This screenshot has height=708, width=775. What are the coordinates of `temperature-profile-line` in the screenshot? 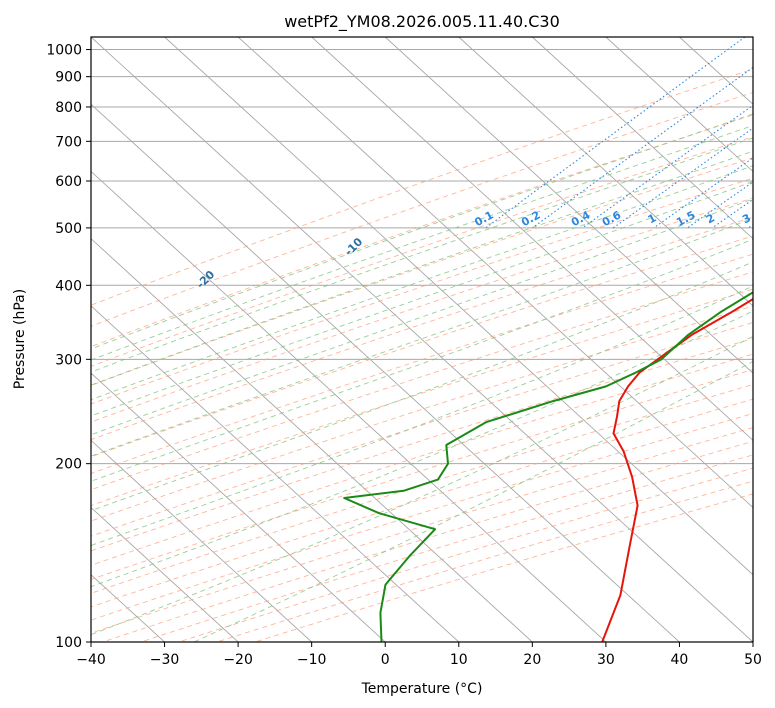 It's located at (677, 469).